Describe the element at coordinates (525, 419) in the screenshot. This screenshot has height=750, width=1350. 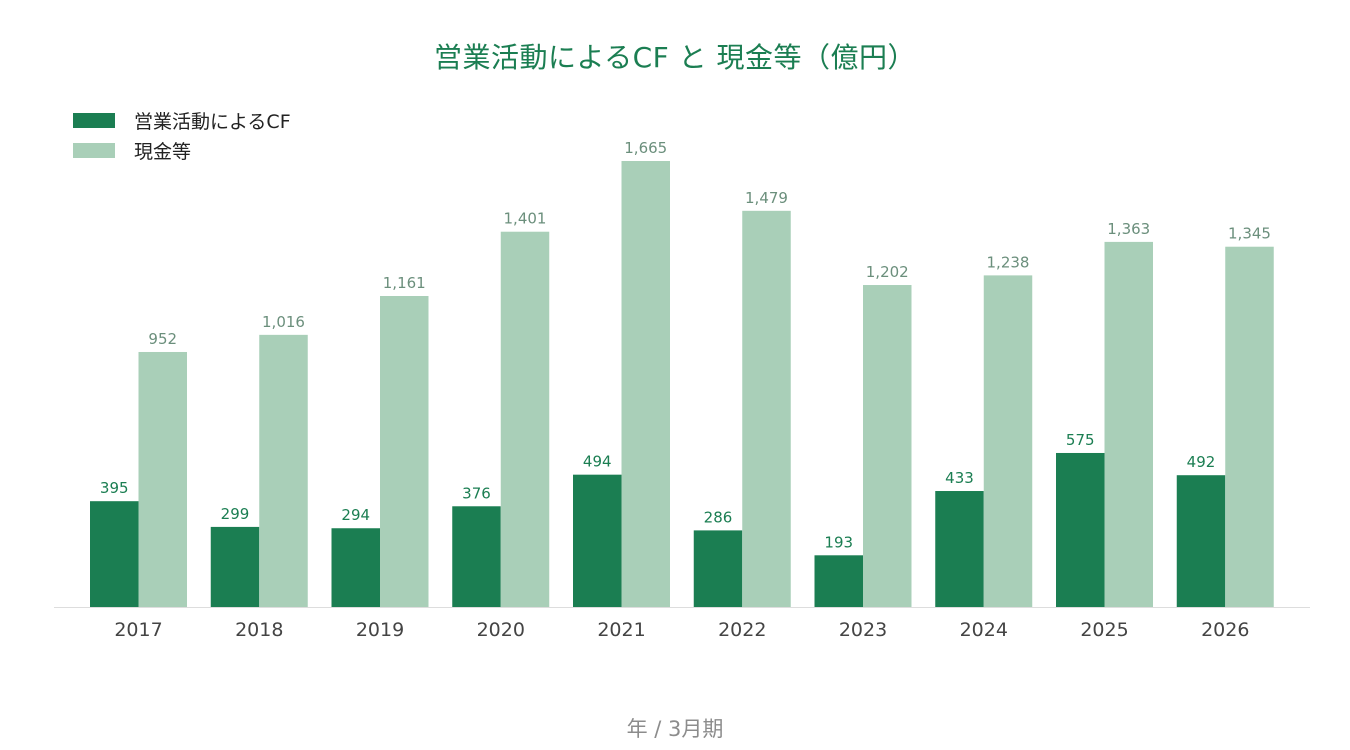
I see `bar-cash-2020` at that location.